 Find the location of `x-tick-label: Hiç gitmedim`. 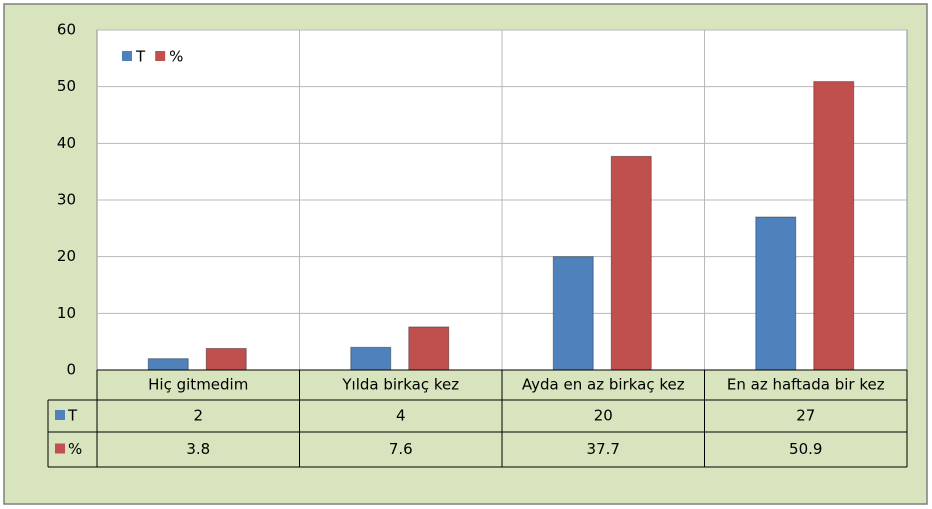

x-tick-label: Hiç gitmedim is located at coordinates (198, 385).